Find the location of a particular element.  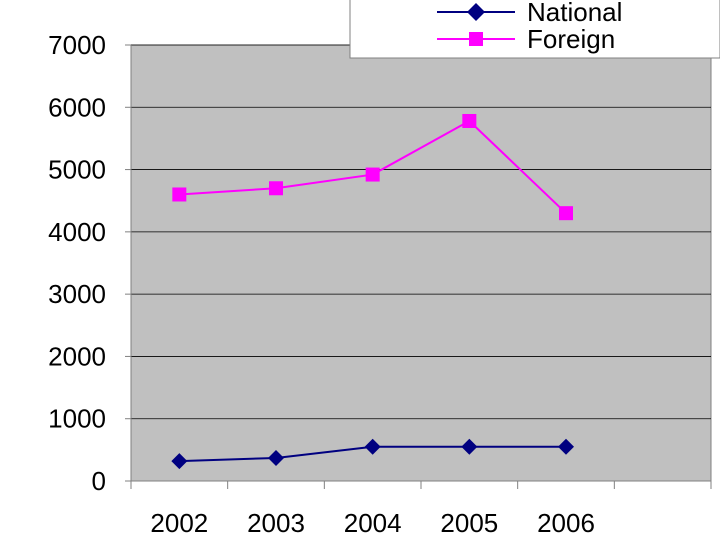

y-tick-label: 1000 is located at coordinates (77, 419).